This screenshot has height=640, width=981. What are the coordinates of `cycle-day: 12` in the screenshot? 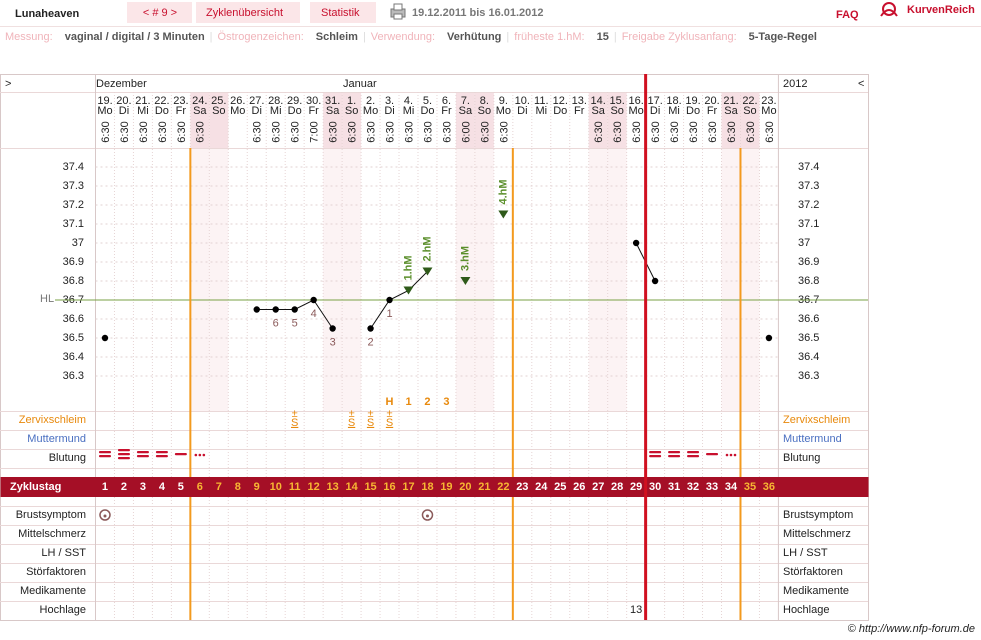 It's located at (314, 487).